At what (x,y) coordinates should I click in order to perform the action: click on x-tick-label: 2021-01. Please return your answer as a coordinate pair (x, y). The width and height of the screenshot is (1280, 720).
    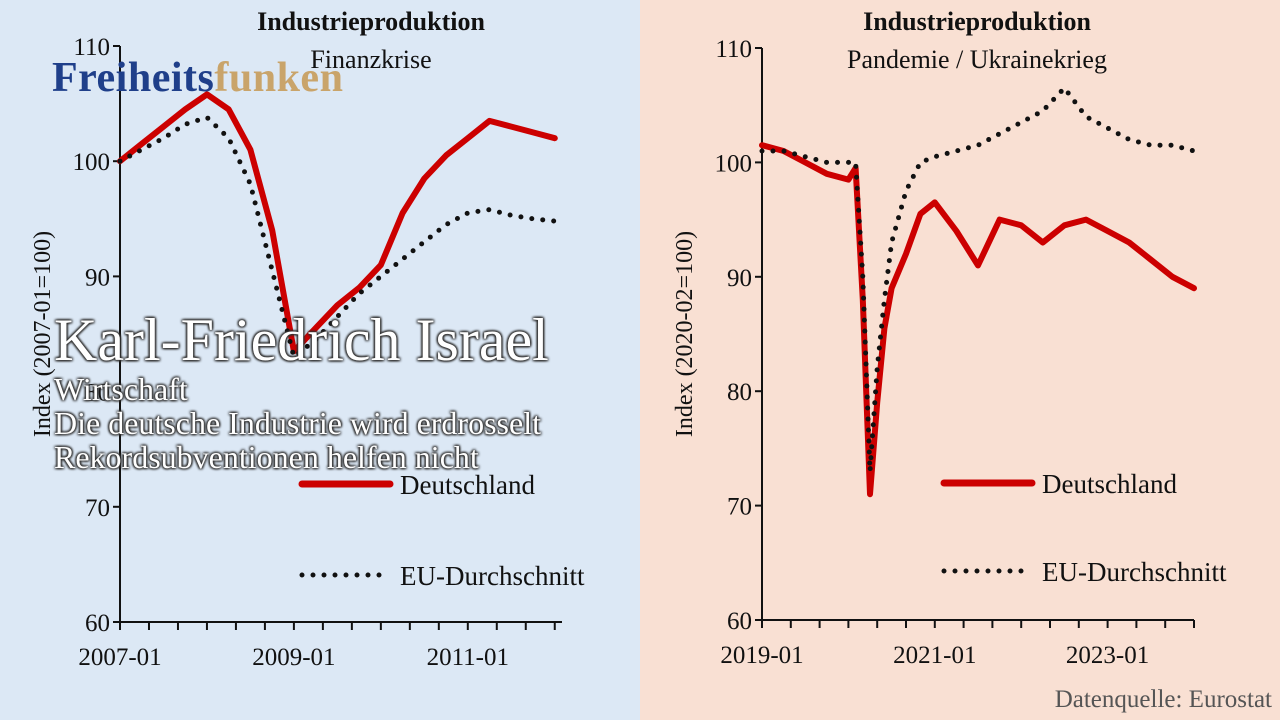
    Looking at the image, I should click on (934, 655).